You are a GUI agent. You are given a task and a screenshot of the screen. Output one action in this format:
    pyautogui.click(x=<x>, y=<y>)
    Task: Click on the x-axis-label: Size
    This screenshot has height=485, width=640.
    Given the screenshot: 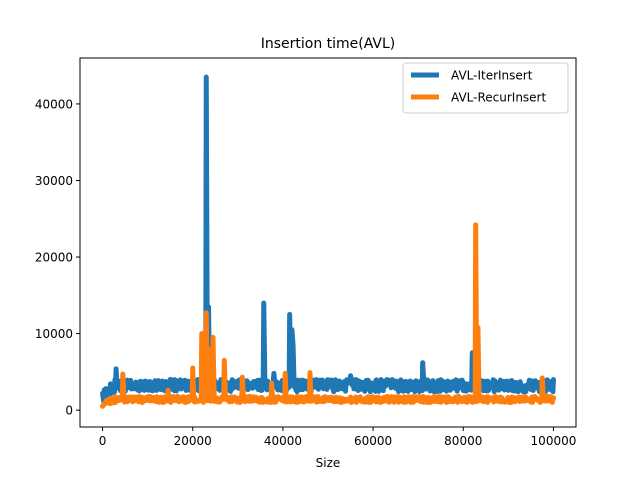 What is the action you would take?
    pyautogui.click(x=328, y=463)
    